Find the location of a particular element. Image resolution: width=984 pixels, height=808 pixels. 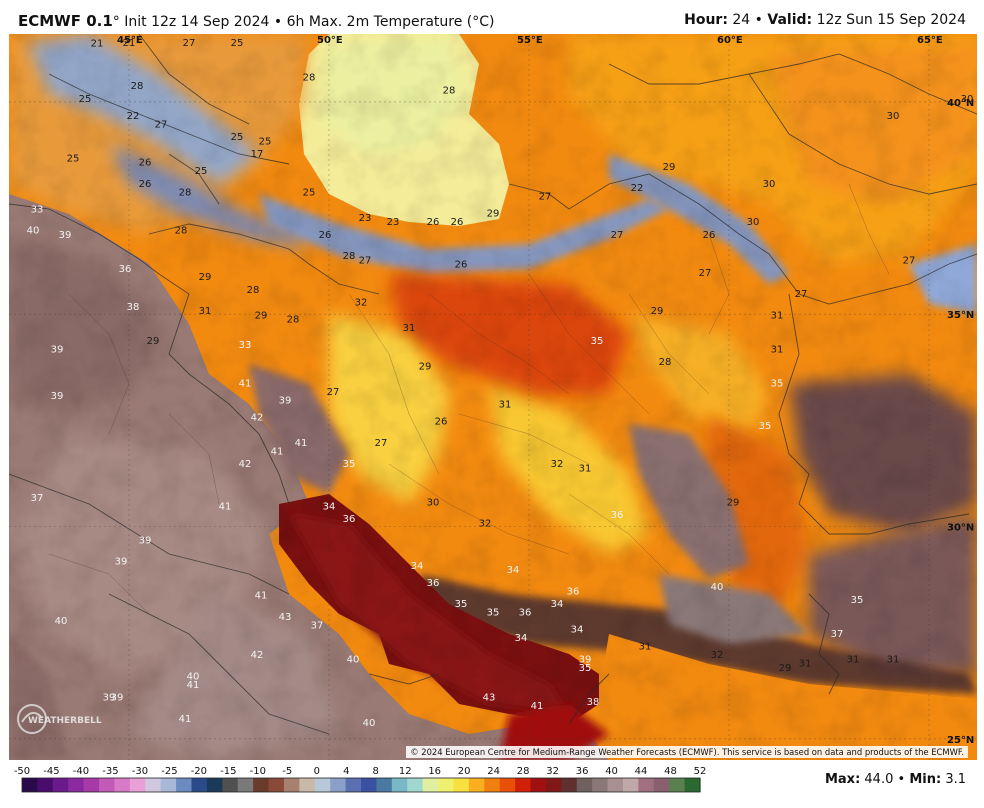

temperature-label: 23 is located at coordinates (393, 222).